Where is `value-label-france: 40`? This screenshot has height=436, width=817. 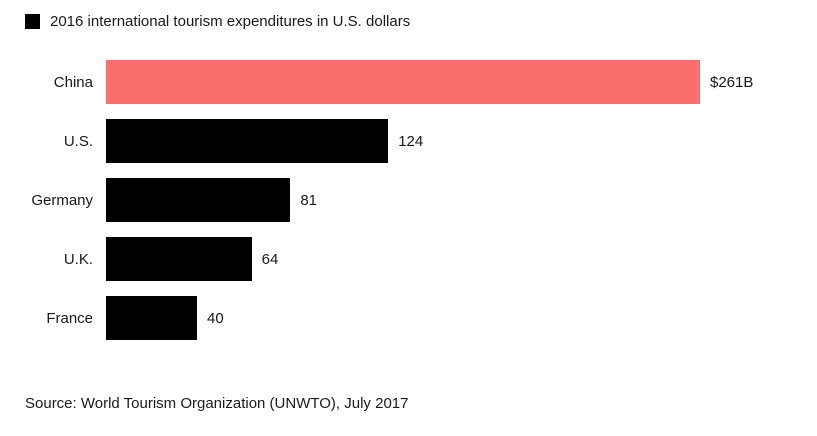 value-label-france: 40 is located at coordinates (215, 318).